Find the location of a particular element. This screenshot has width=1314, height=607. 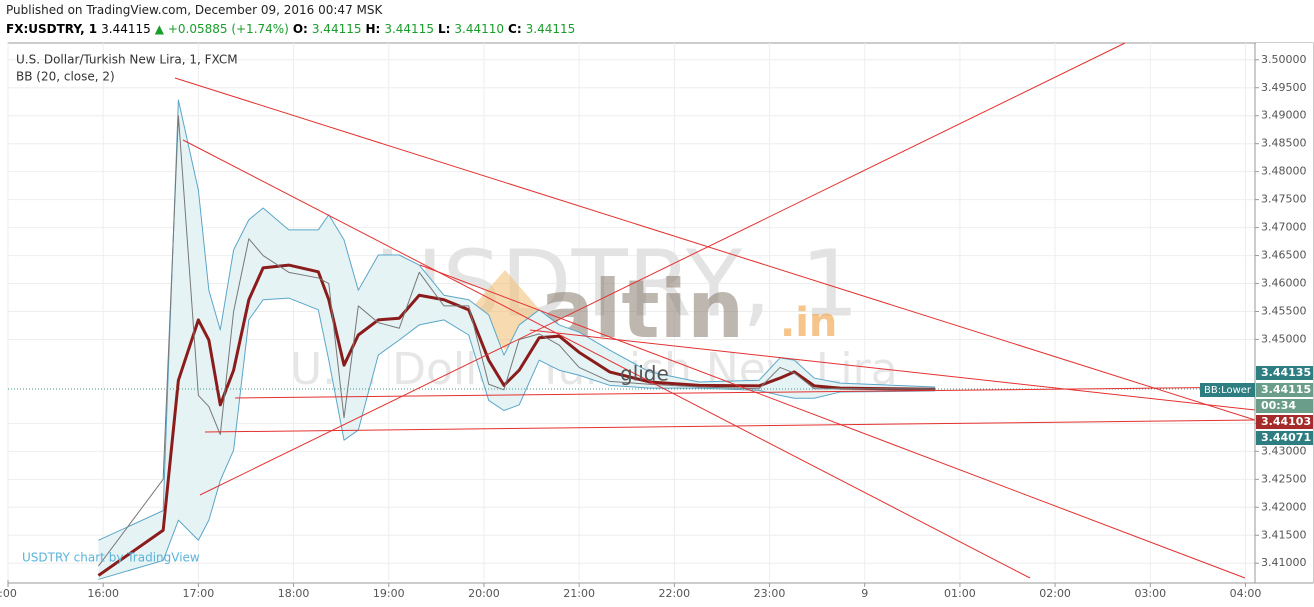

x-tick-label: 18:00 is located at coordinates (294, 593).